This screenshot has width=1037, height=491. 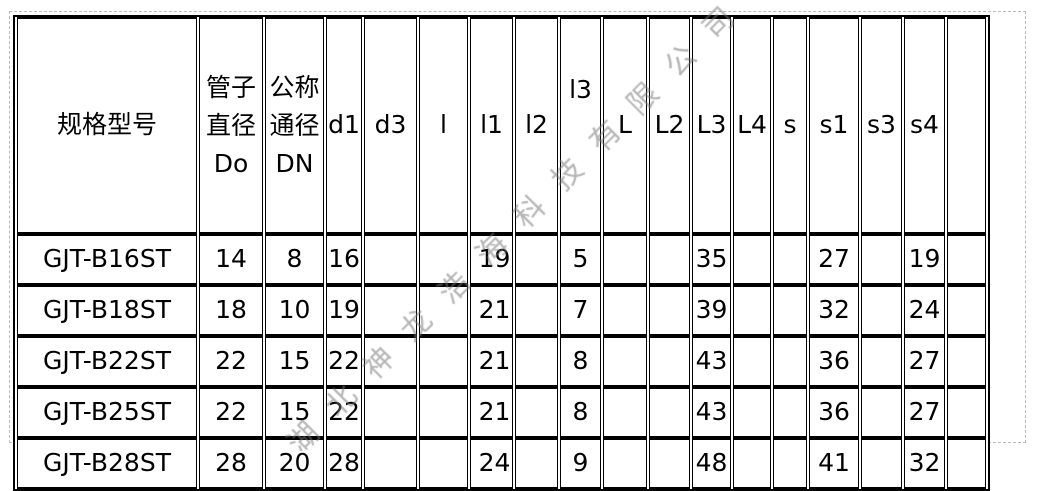 I want to click on value-cell: 39, so click(x=711, y=310).